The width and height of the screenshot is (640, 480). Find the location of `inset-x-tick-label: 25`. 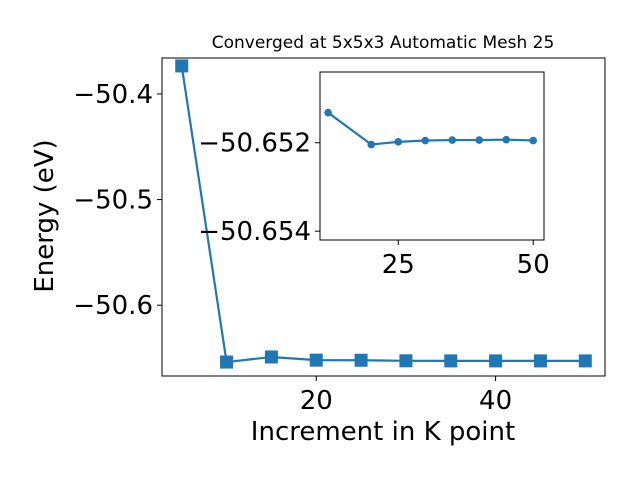

inset-x-tick-label: 25 is located at coordinates (398, 265).